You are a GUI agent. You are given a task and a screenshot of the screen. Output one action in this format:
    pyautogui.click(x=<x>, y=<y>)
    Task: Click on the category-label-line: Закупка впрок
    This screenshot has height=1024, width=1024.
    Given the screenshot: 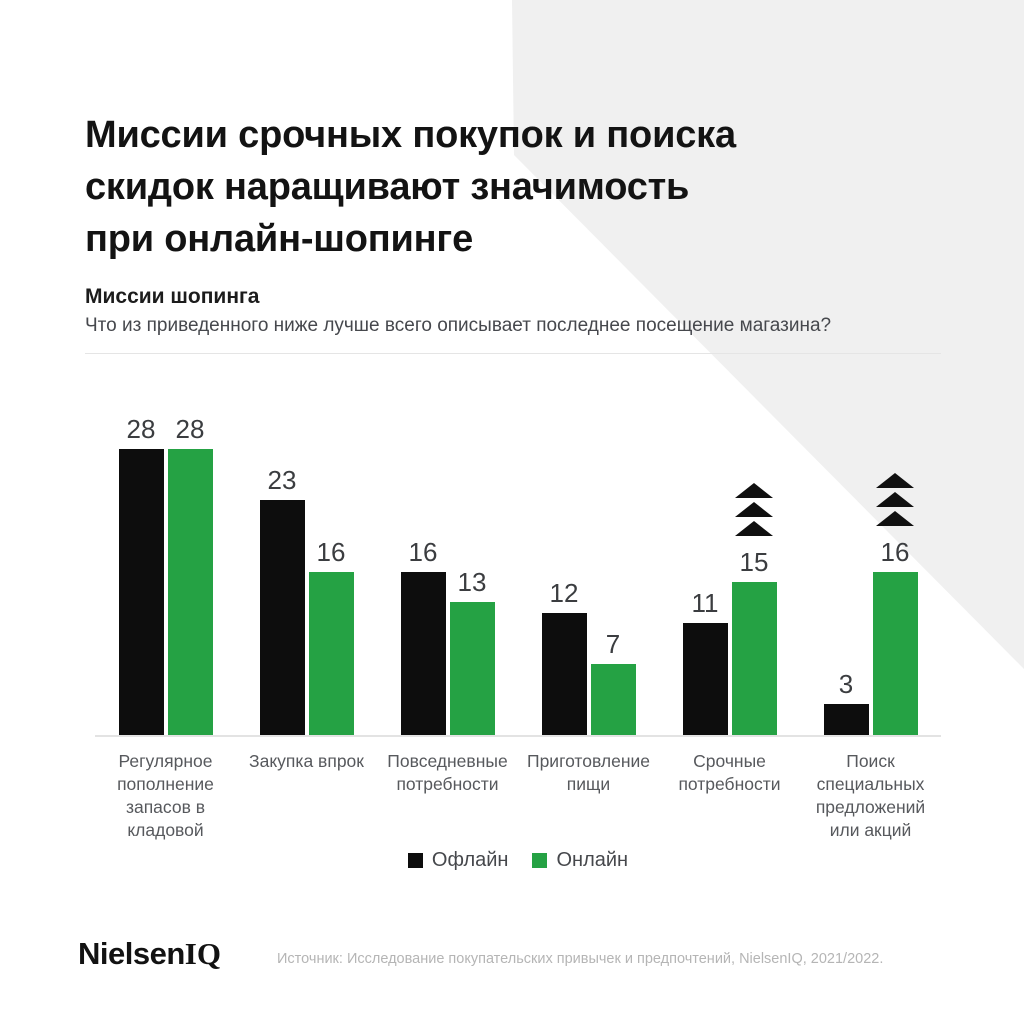 What is the action you would take?
    pyautogui.click(x=306, y=761)
    